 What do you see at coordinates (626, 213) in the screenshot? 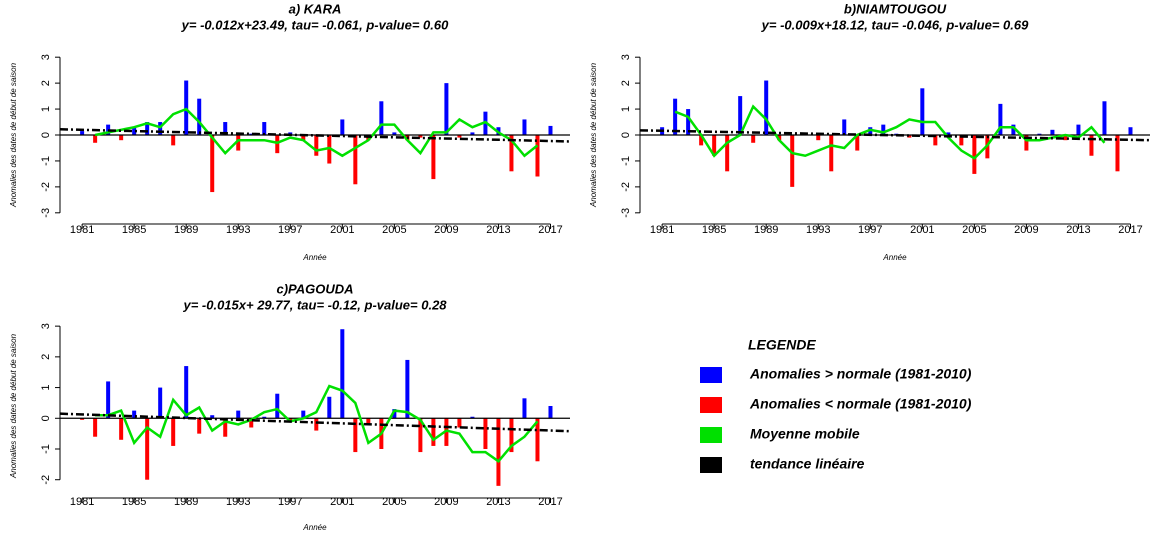
I see `y-tick-label: -3` at bounding box center [626, 213].